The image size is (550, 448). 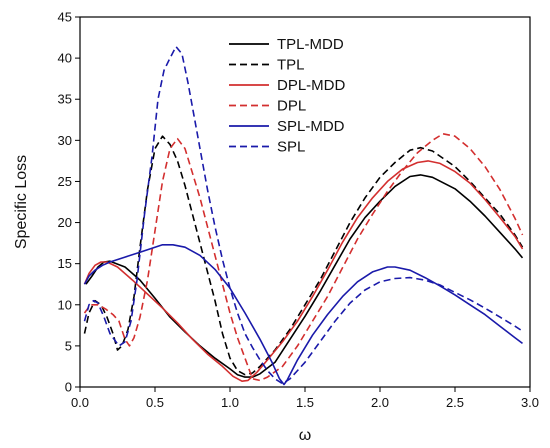 What do you see at coordinates (65, 222) in the screenshot?
I see `y-tick-label: 20` at bounding box center [65, 222].